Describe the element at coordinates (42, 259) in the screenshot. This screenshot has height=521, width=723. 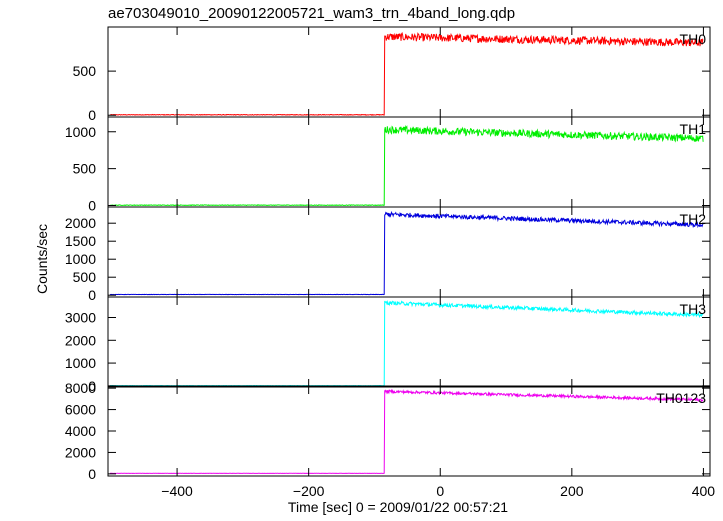
I see `y-axis-label: Counts/sec` at that location.